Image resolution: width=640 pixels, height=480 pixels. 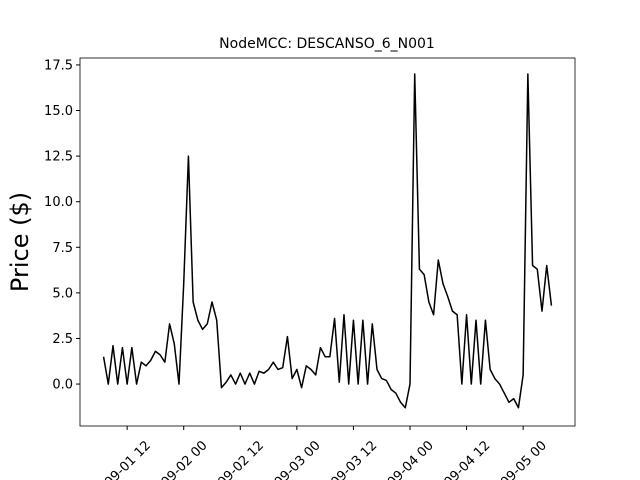 I want to click on y-tick-label: 7.5, so click(x=62, y=248).